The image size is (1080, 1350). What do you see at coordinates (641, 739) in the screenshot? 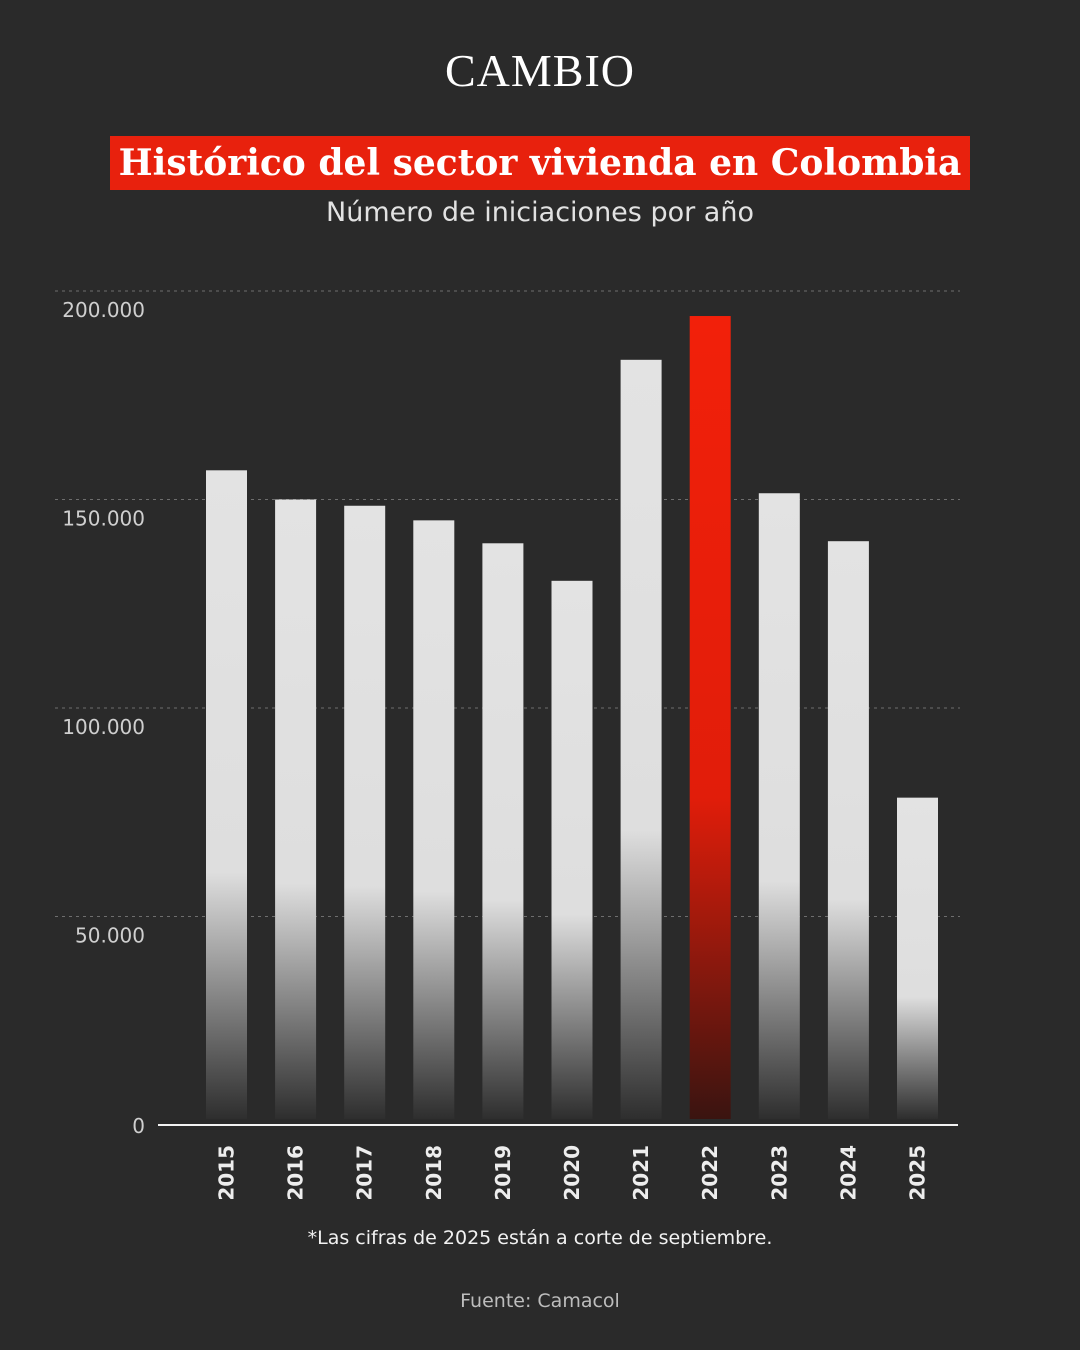
I see `bar-2021` at bounding box center [641, 739].